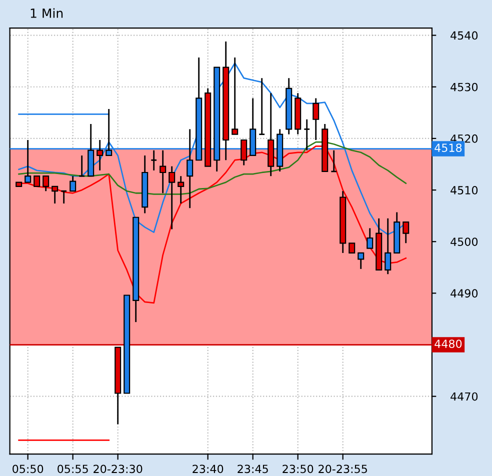  What do you see at coordinates (28, 469) in the screenshot?
I see `x-tick-label: 05:50` at bounding box center [28, 469].